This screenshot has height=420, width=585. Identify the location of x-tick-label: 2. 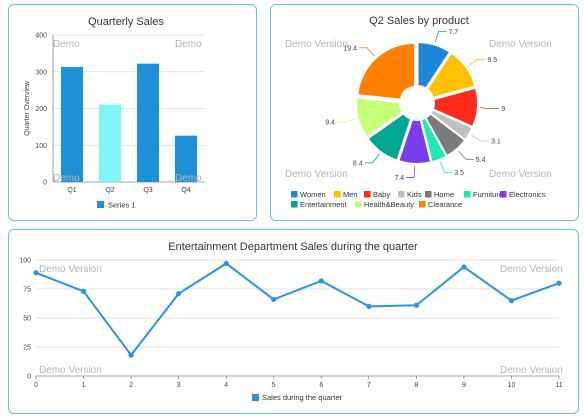
(131, 385).